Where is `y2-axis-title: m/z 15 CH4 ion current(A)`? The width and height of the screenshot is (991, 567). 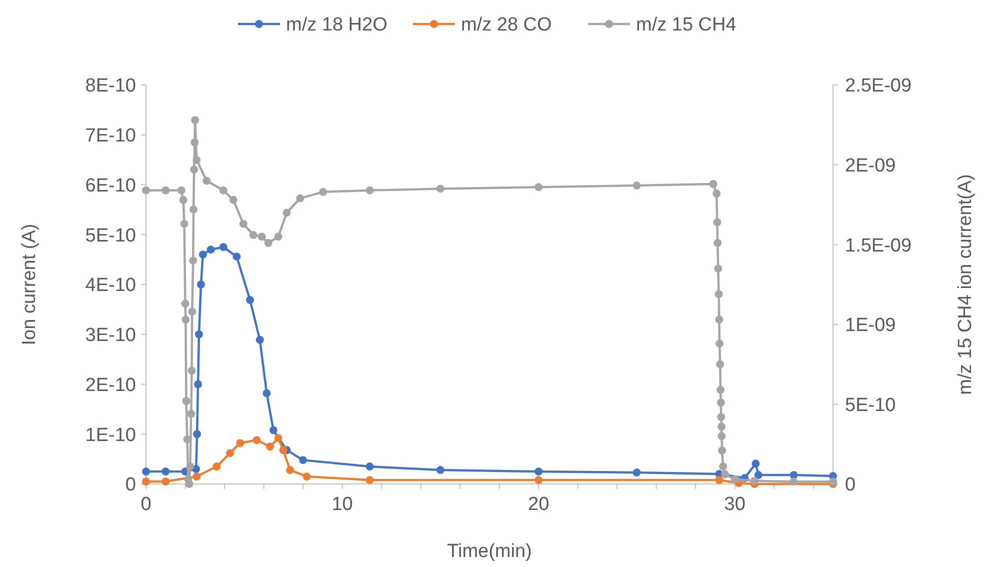
y2-axis-title: m/z 15 CH4 ion current(A) is located at coordinates (965, 284).